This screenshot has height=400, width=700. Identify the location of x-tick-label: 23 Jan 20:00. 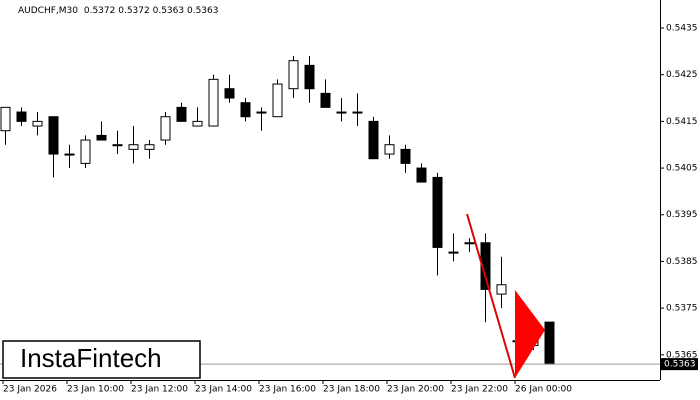
(415, 390).